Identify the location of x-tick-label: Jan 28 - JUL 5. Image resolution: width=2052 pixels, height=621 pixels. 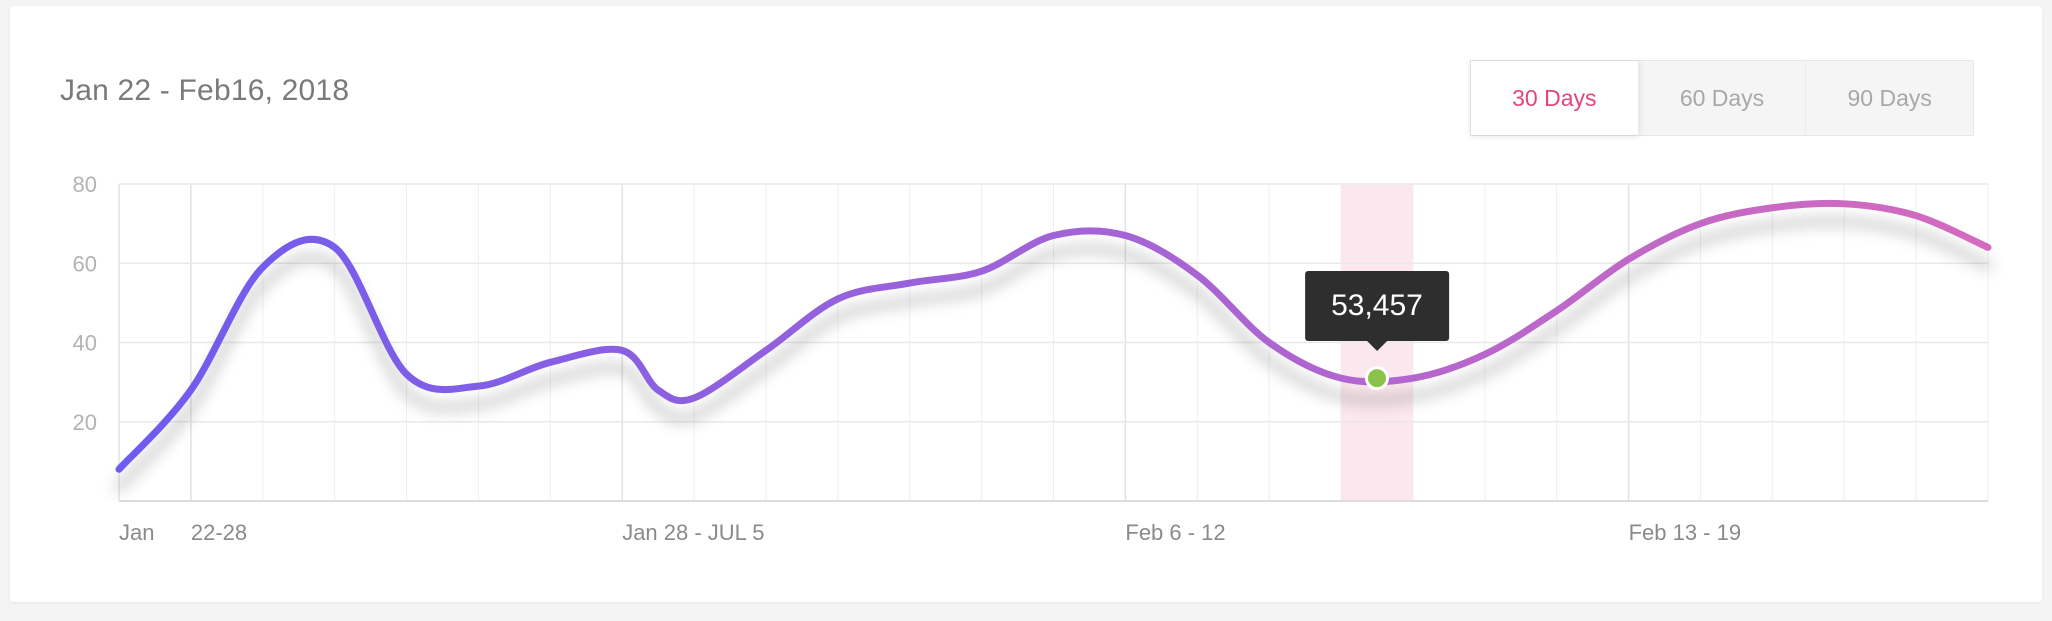
(693, 532).